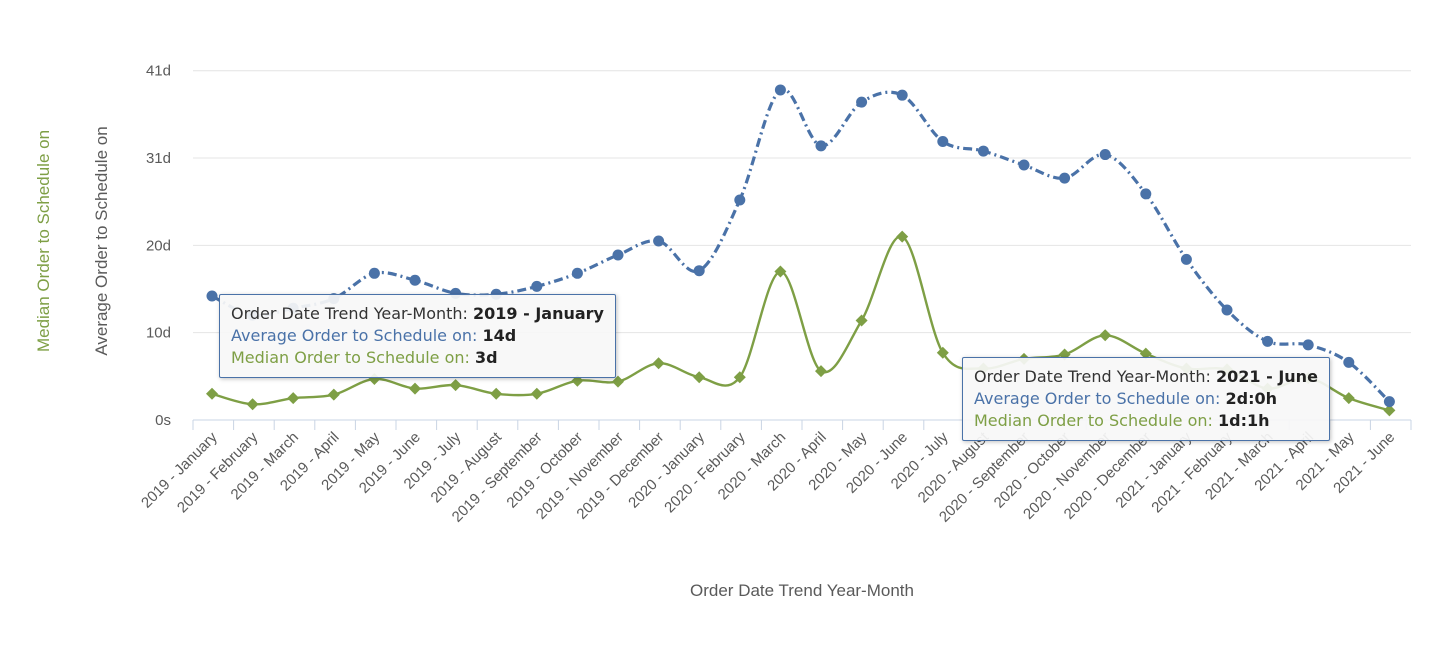  I want to click on tooltip-title-value: 2021 - June, so click(1267, 376).